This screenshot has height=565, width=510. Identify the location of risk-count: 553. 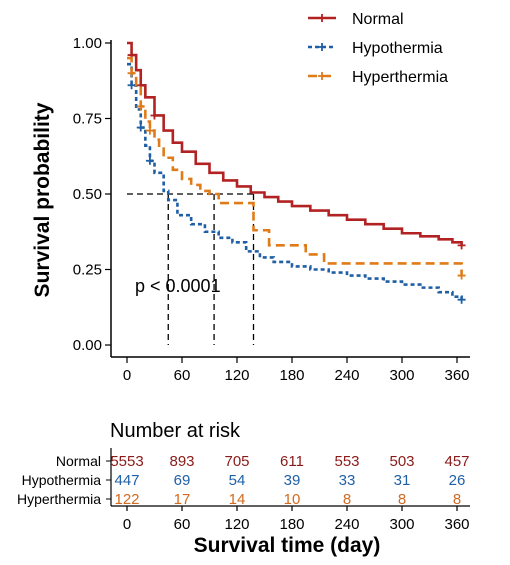
(346, 461).